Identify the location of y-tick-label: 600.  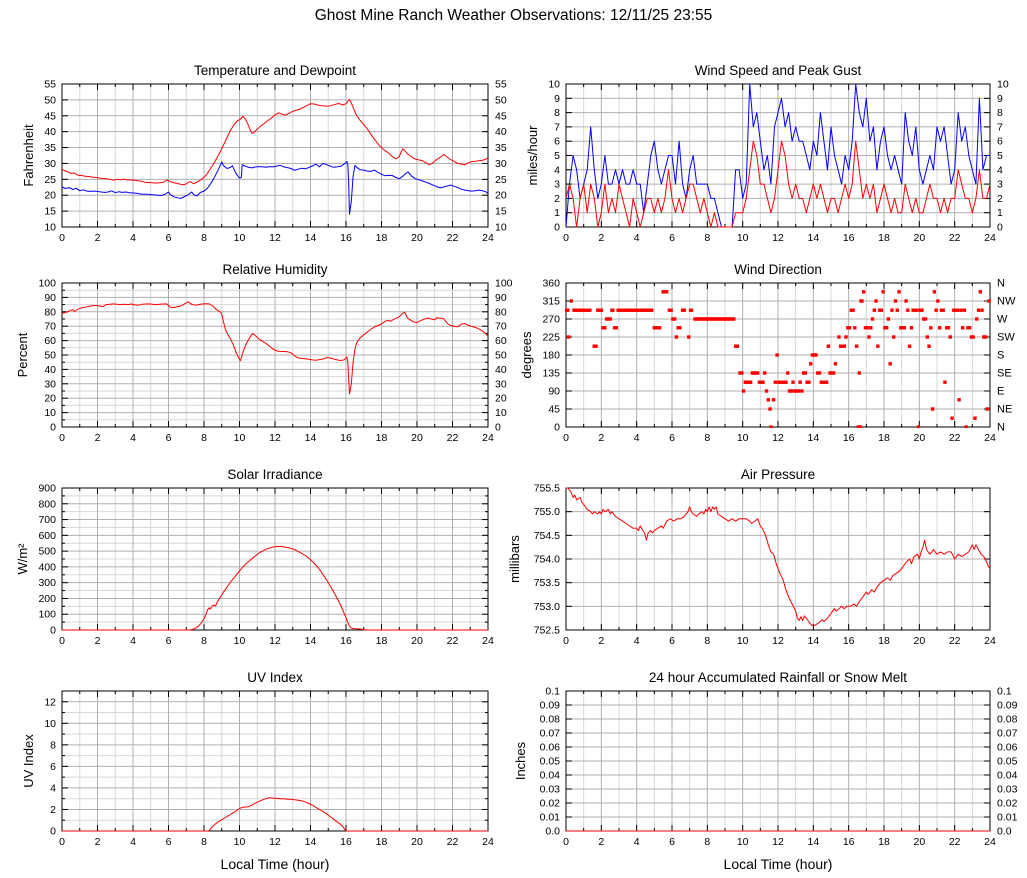
(47, 536).